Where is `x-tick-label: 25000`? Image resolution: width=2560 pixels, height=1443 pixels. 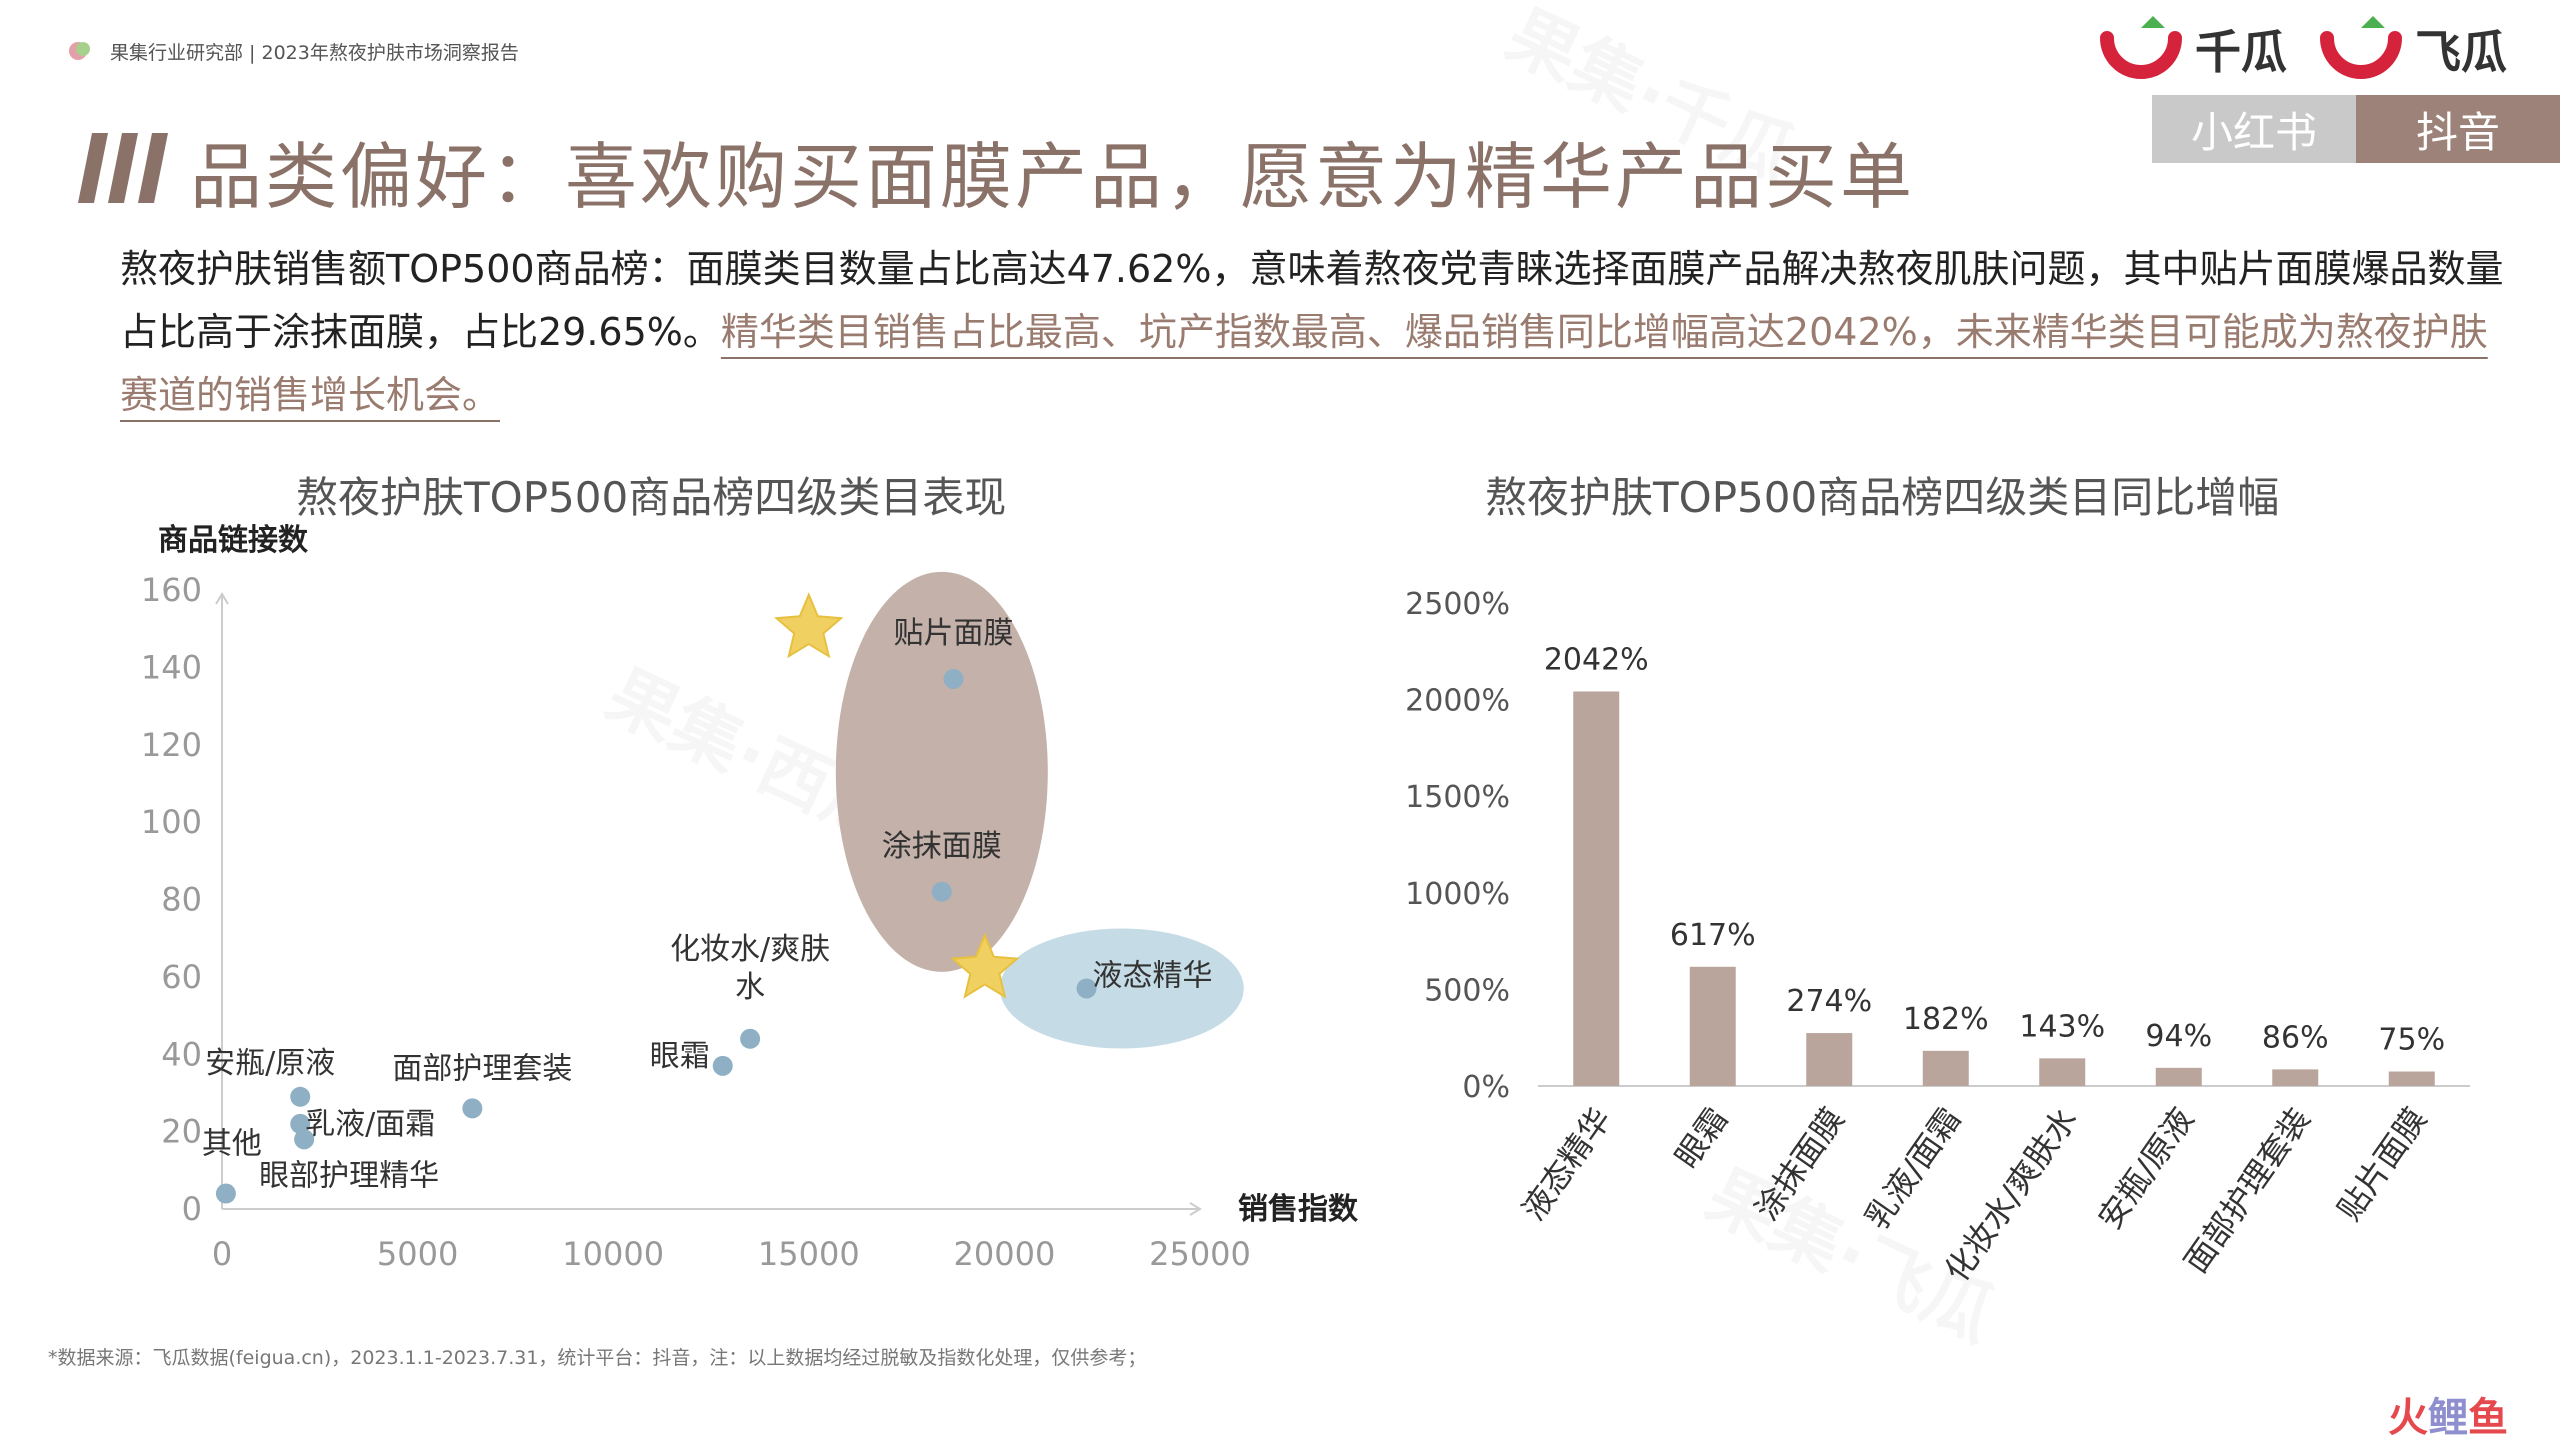 x-tick-label: 25000 is located at coordinates (1200, 1254).